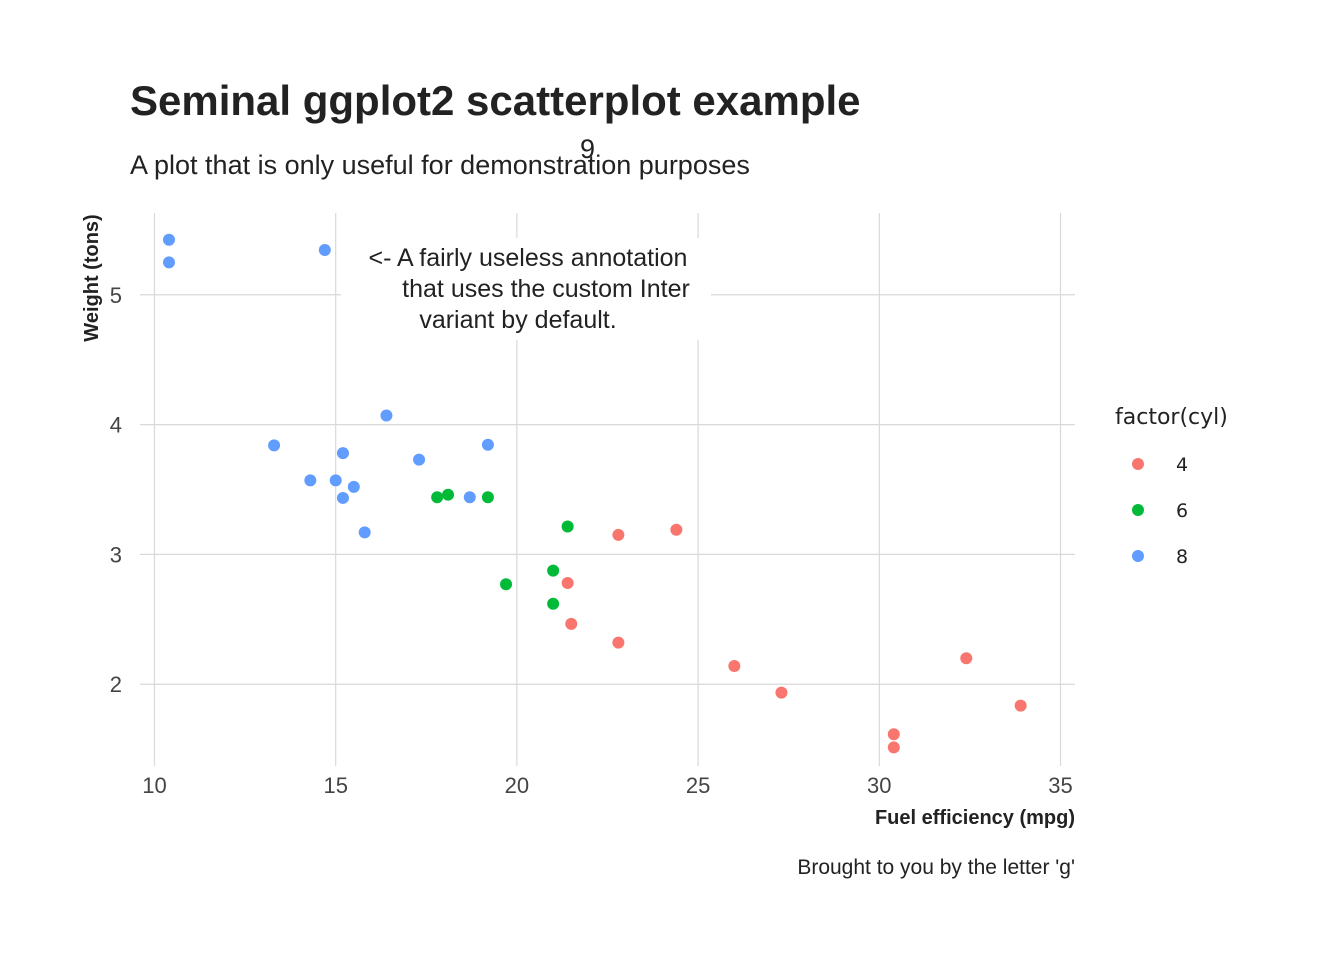 The width and height of the screenshot is (1344, 960). Describe the element at coordinates (1182, 557) in the screenshot. I see `legend-label-8: 8` at that location.